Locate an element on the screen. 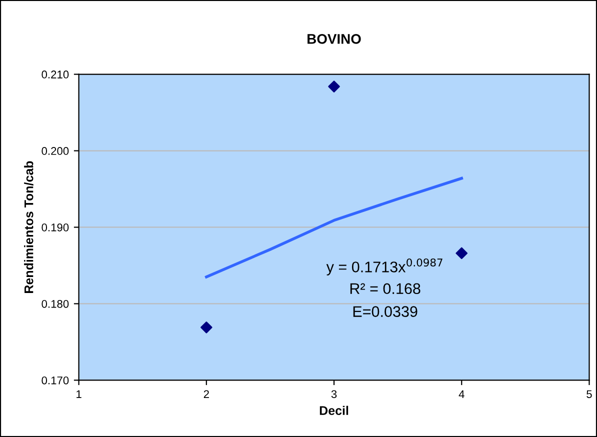 The height and width of the screenshot is (437, 597). x-tick-label: 5 is located at coordinates (589, 394).